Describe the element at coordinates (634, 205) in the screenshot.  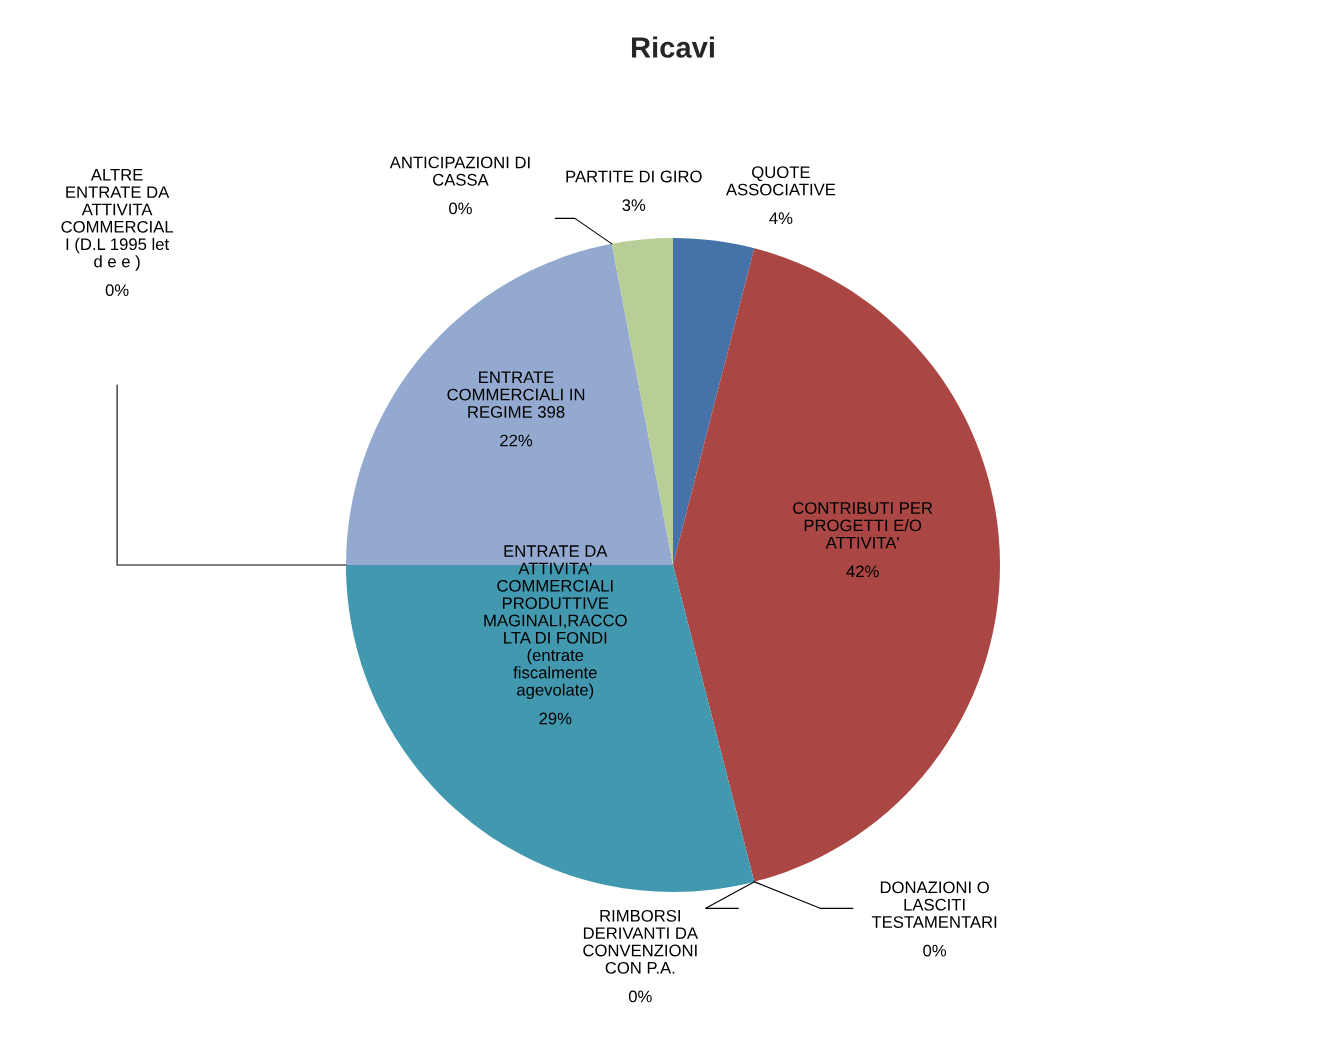
I see `data-label: 3%` at that location.